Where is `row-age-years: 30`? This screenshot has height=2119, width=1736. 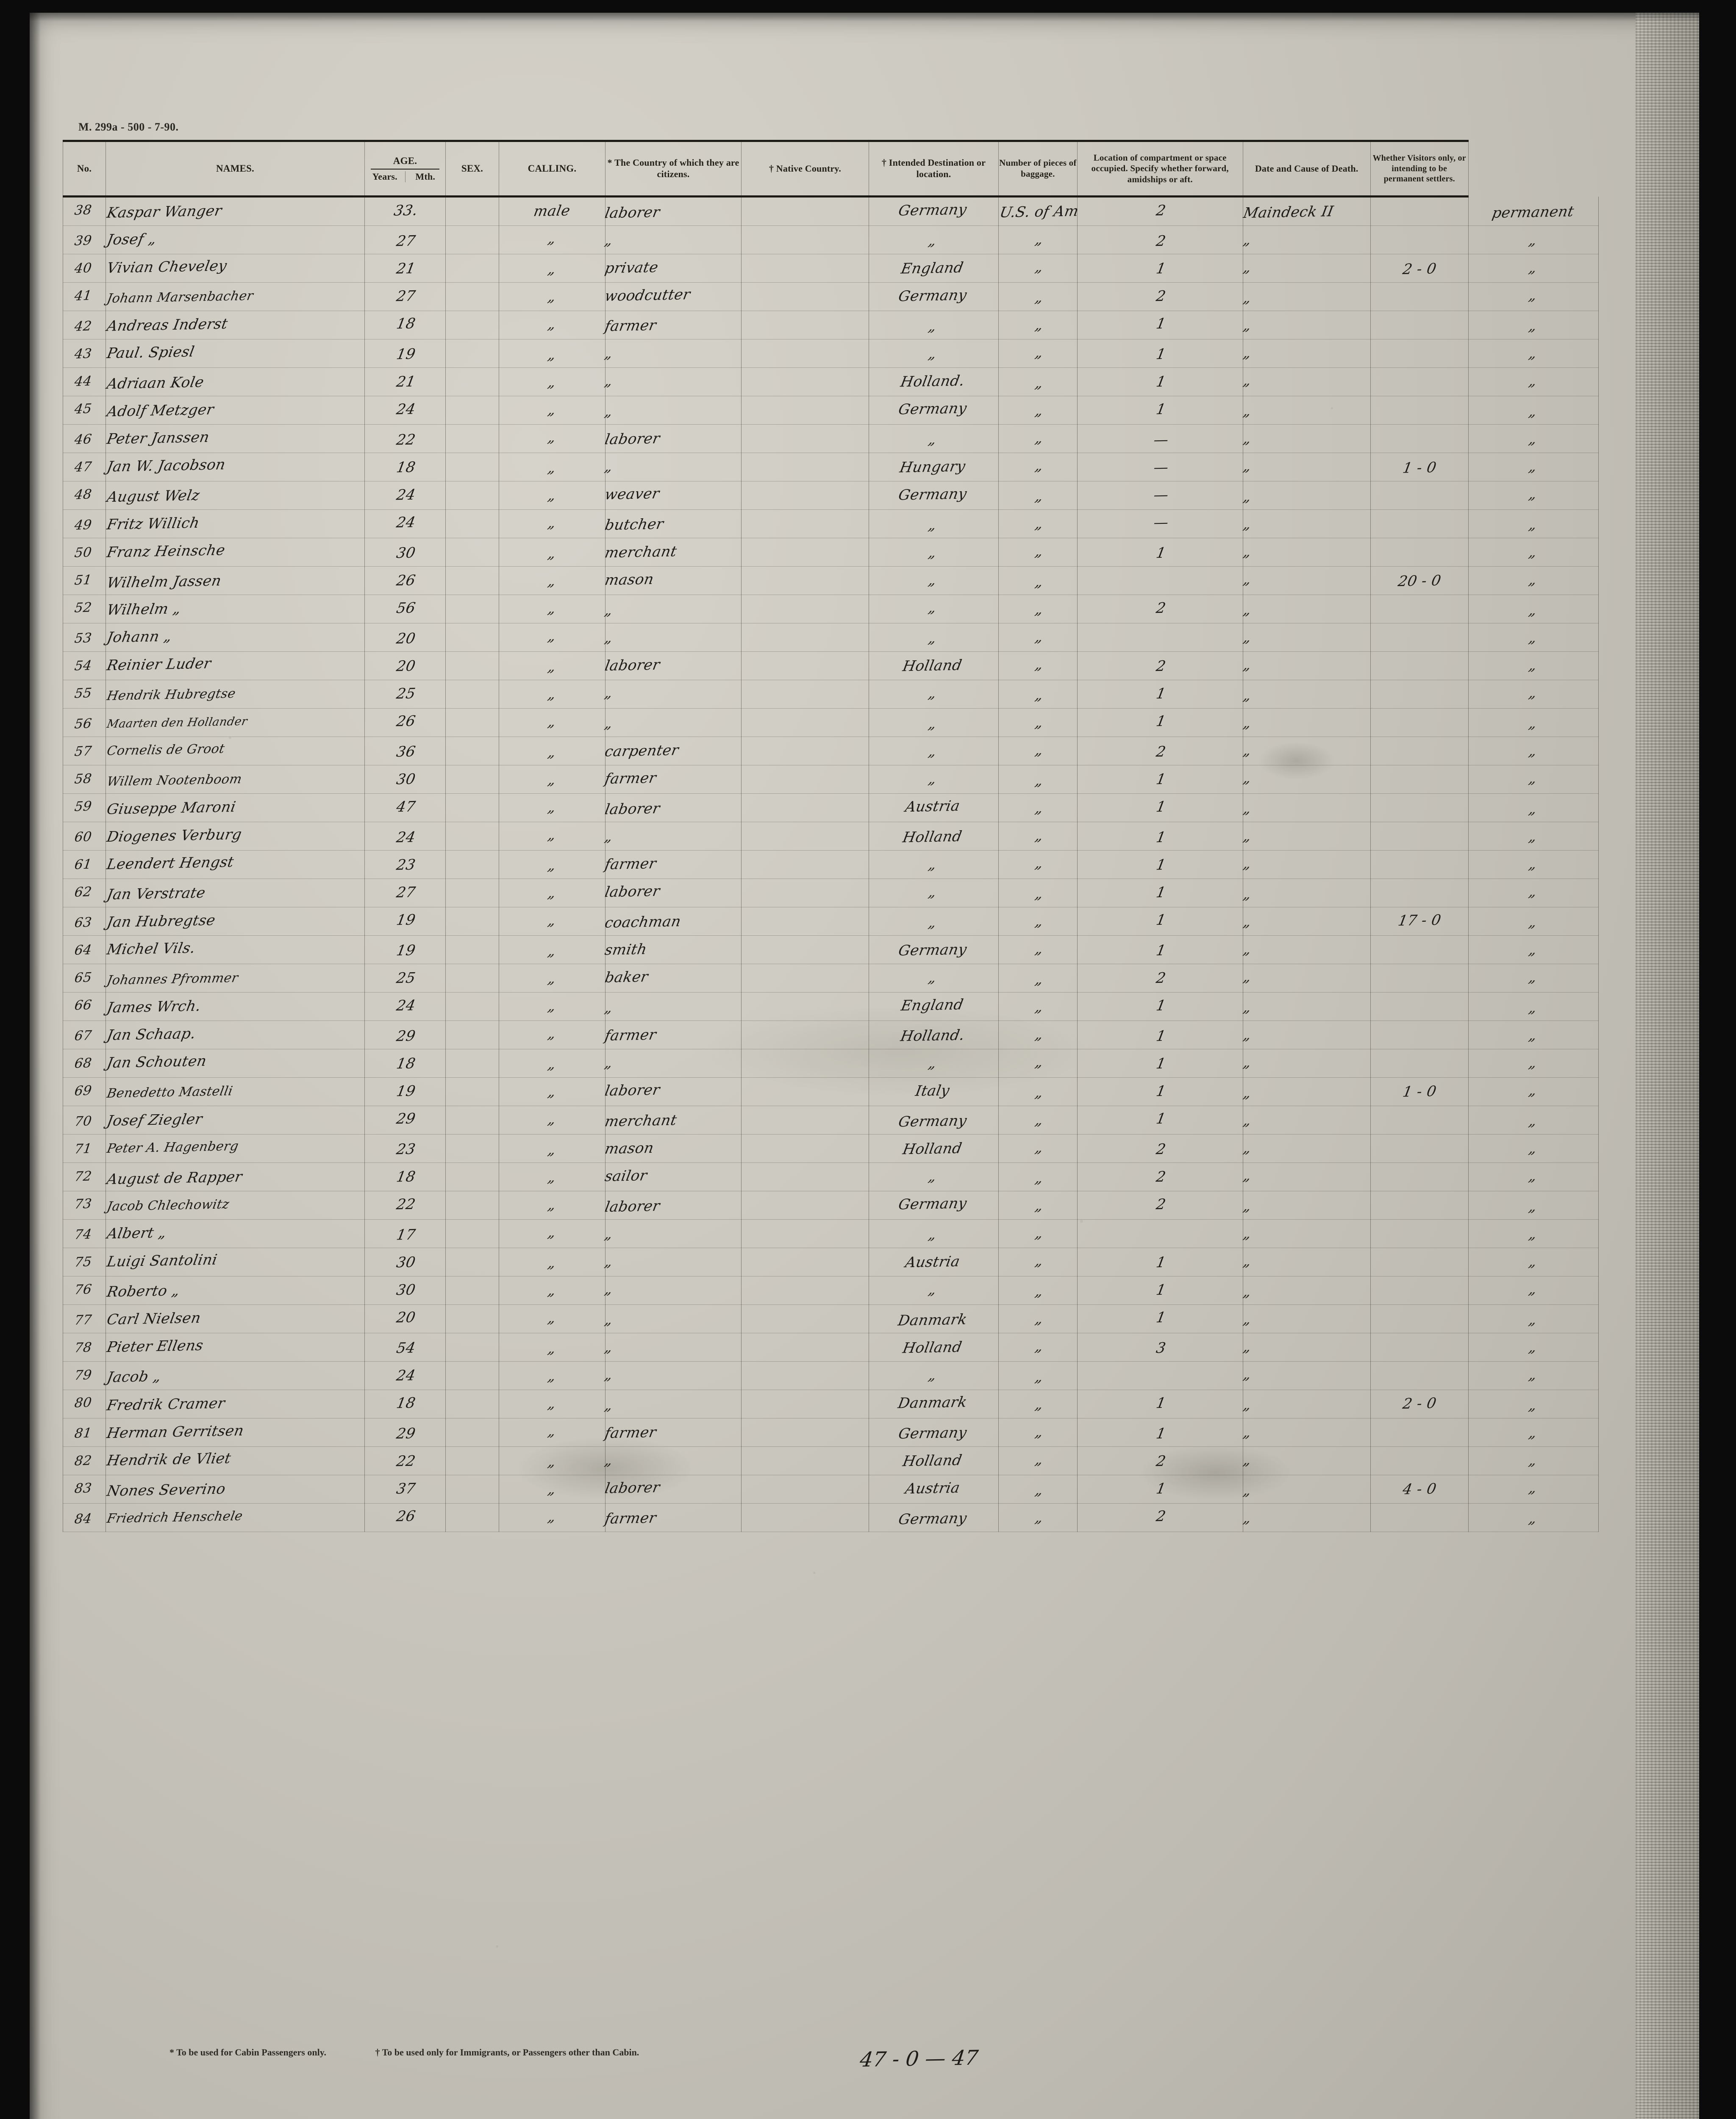
row-age-years: 30 is located at coordinates (405, 1262).